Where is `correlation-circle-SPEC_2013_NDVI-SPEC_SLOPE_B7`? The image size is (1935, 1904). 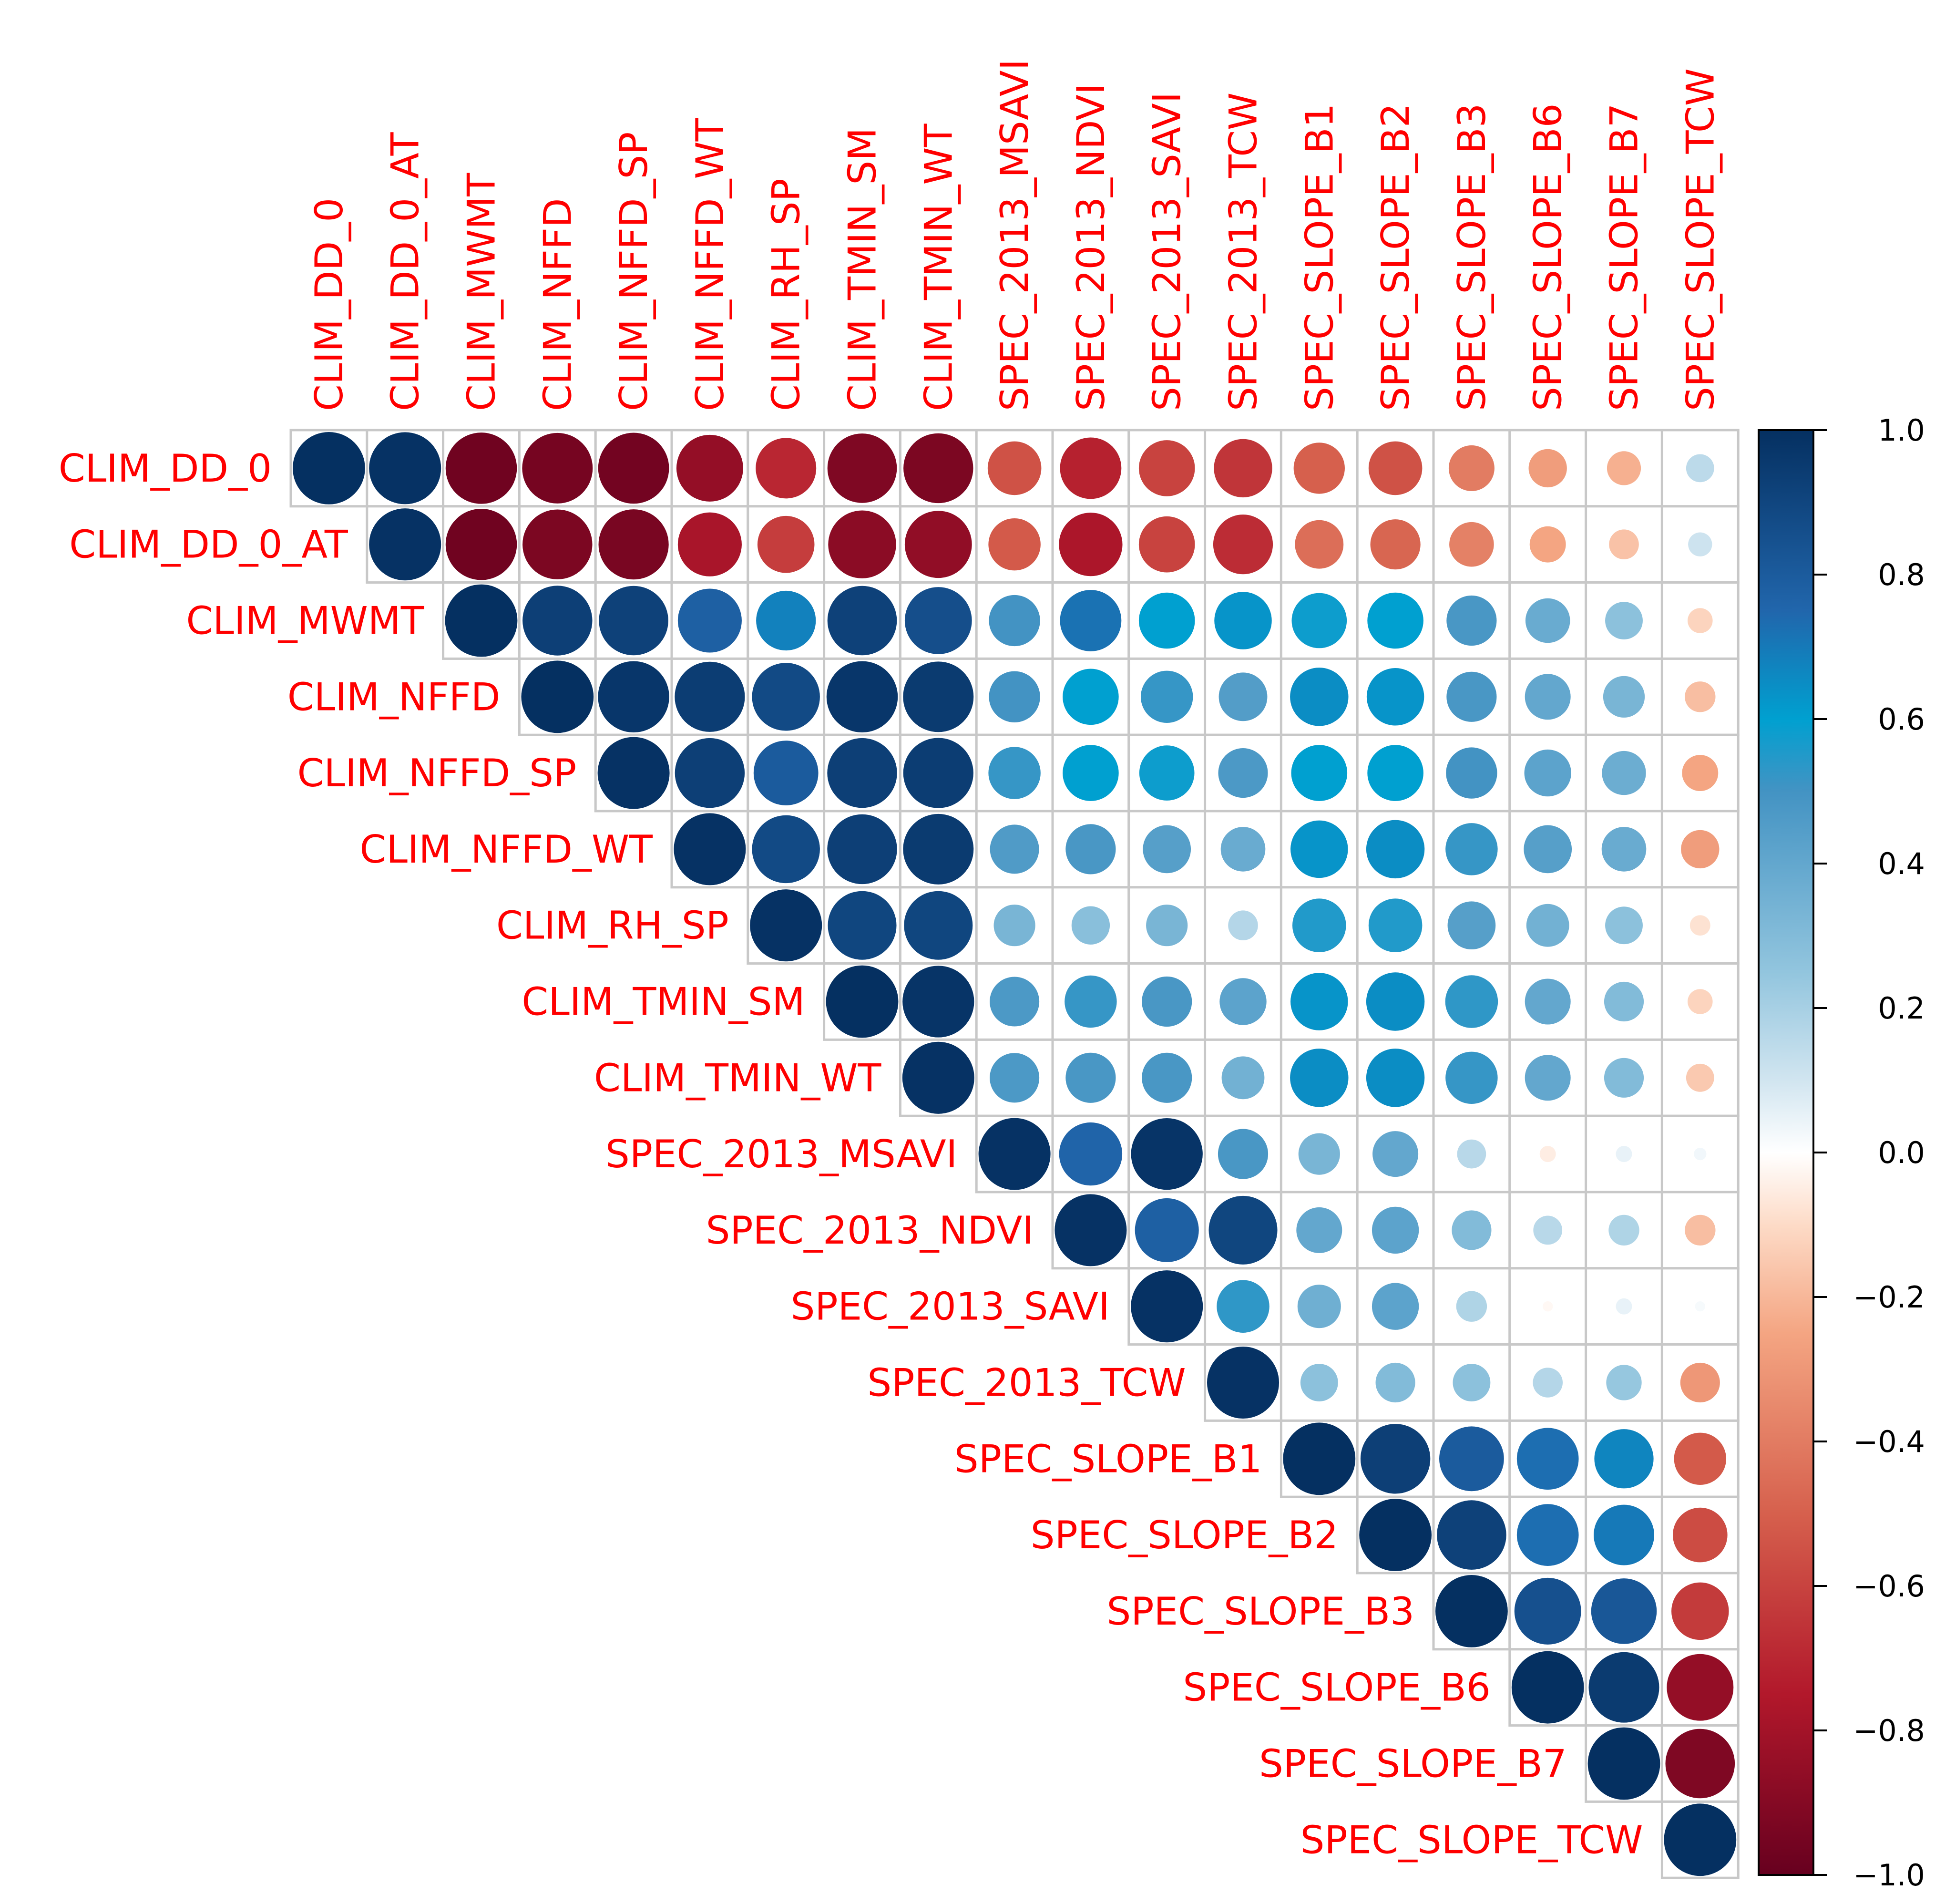
correlation-circle-SPEC_2013_NDVI-SPEC_SLOPE_B7 is located at coordinates (1623, 1230).